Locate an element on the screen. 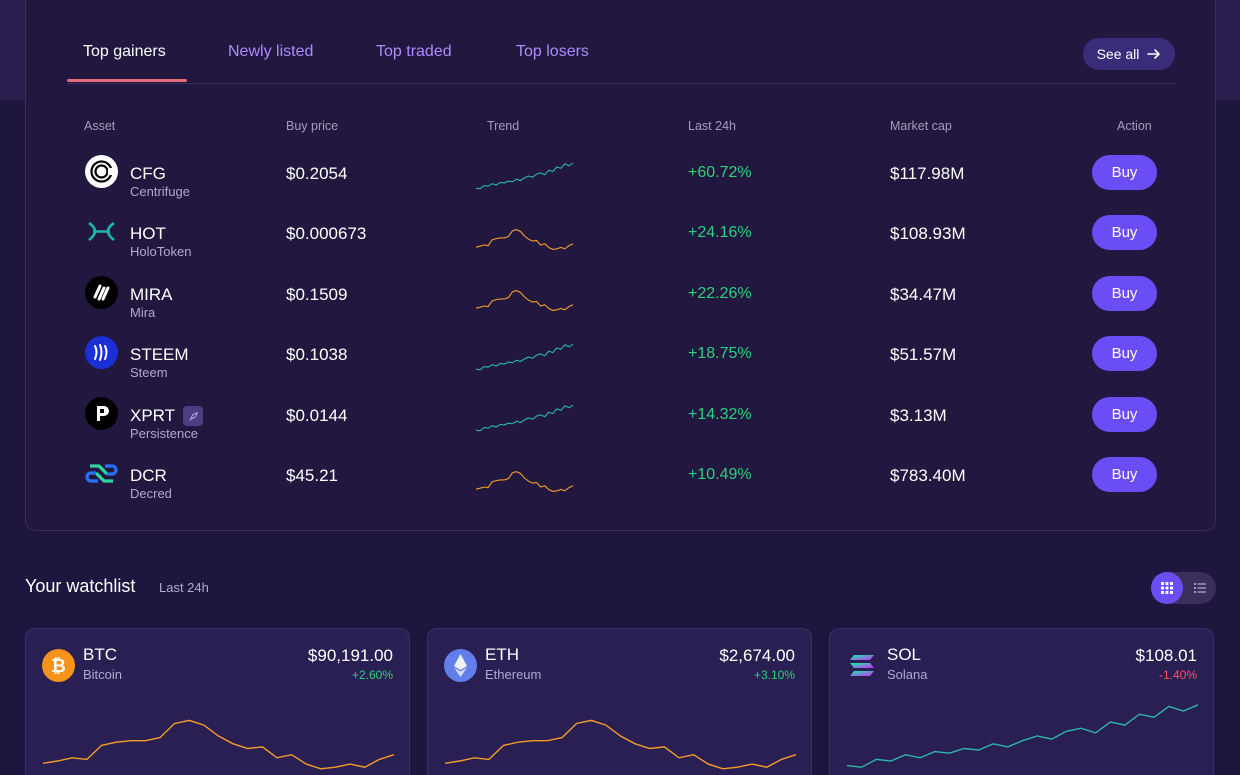 The image size is (1240, 775). change-24h: +14.32% is located at coordinates (720, 414).